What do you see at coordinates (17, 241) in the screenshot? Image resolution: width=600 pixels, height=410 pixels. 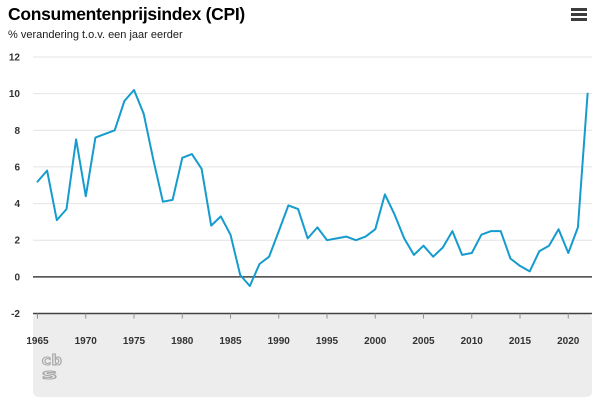 I see `y-axis-label: 2` at bounding box center [17, 241].